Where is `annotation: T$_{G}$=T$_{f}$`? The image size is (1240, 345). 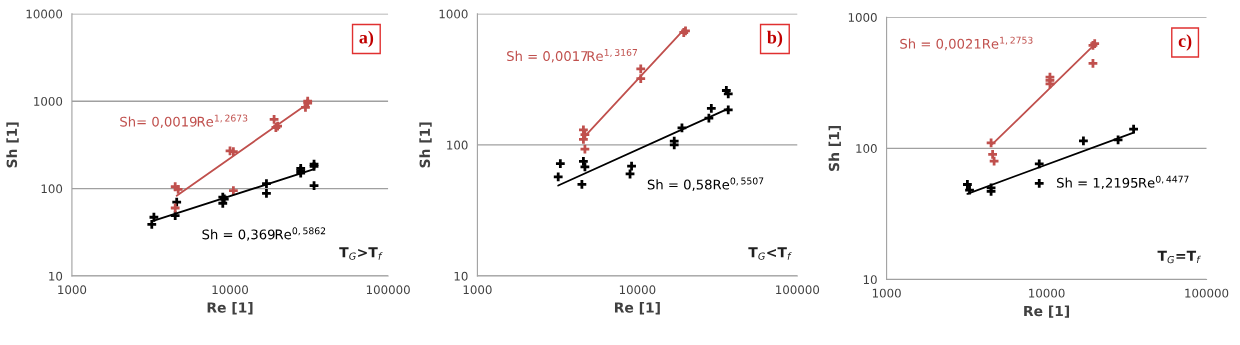 annotation: T$_{G}$=T$_{f}$ is located at coordinates (1179, 257).